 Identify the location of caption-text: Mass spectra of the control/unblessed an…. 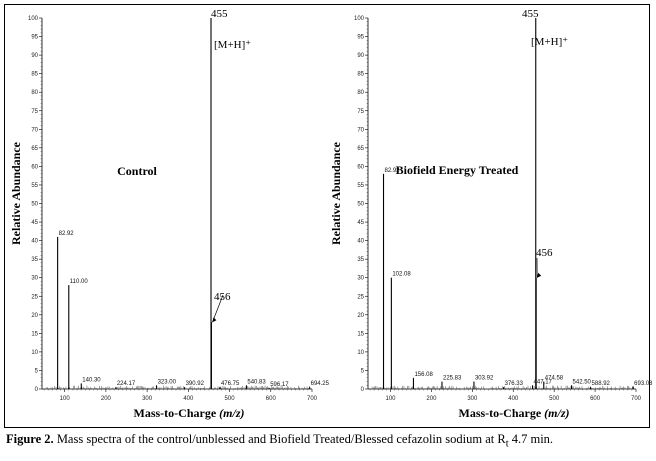
(281, 439).